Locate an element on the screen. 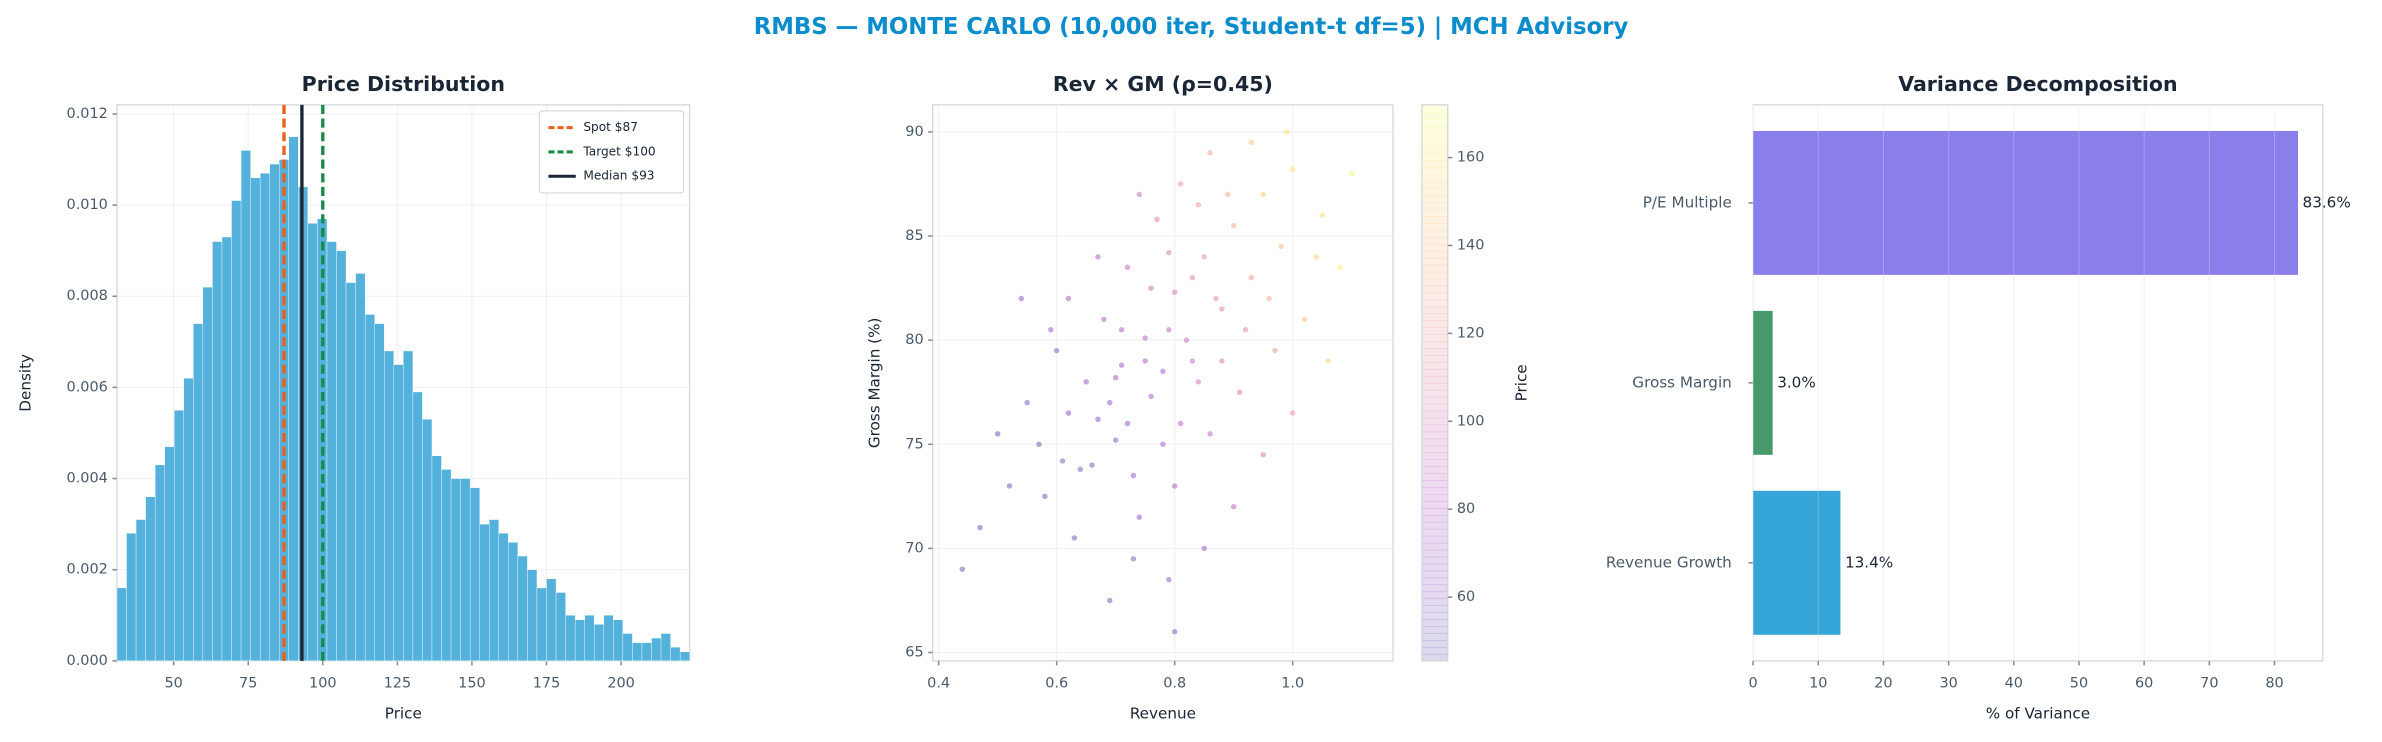 Image resolution: width=2382 pixels, height=742 pixels. legend-label: Target $100 is located at coordinates (618, 151).